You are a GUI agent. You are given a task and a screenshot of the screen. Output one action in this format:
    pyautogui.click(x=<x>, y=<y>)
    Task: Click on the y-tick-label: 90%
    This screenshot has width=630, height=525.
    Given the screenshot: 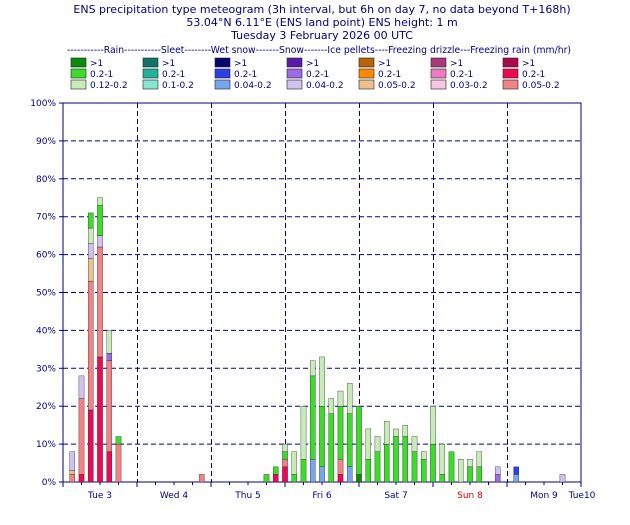 What is the action you would take?
    pyautogui.click(x=46, y=142)
    